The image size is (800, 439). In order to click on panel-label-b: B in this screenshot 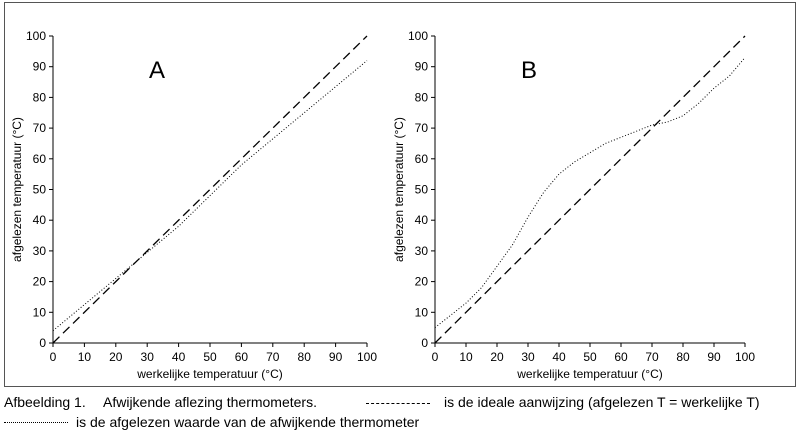, I will do `click(529, 70)`.